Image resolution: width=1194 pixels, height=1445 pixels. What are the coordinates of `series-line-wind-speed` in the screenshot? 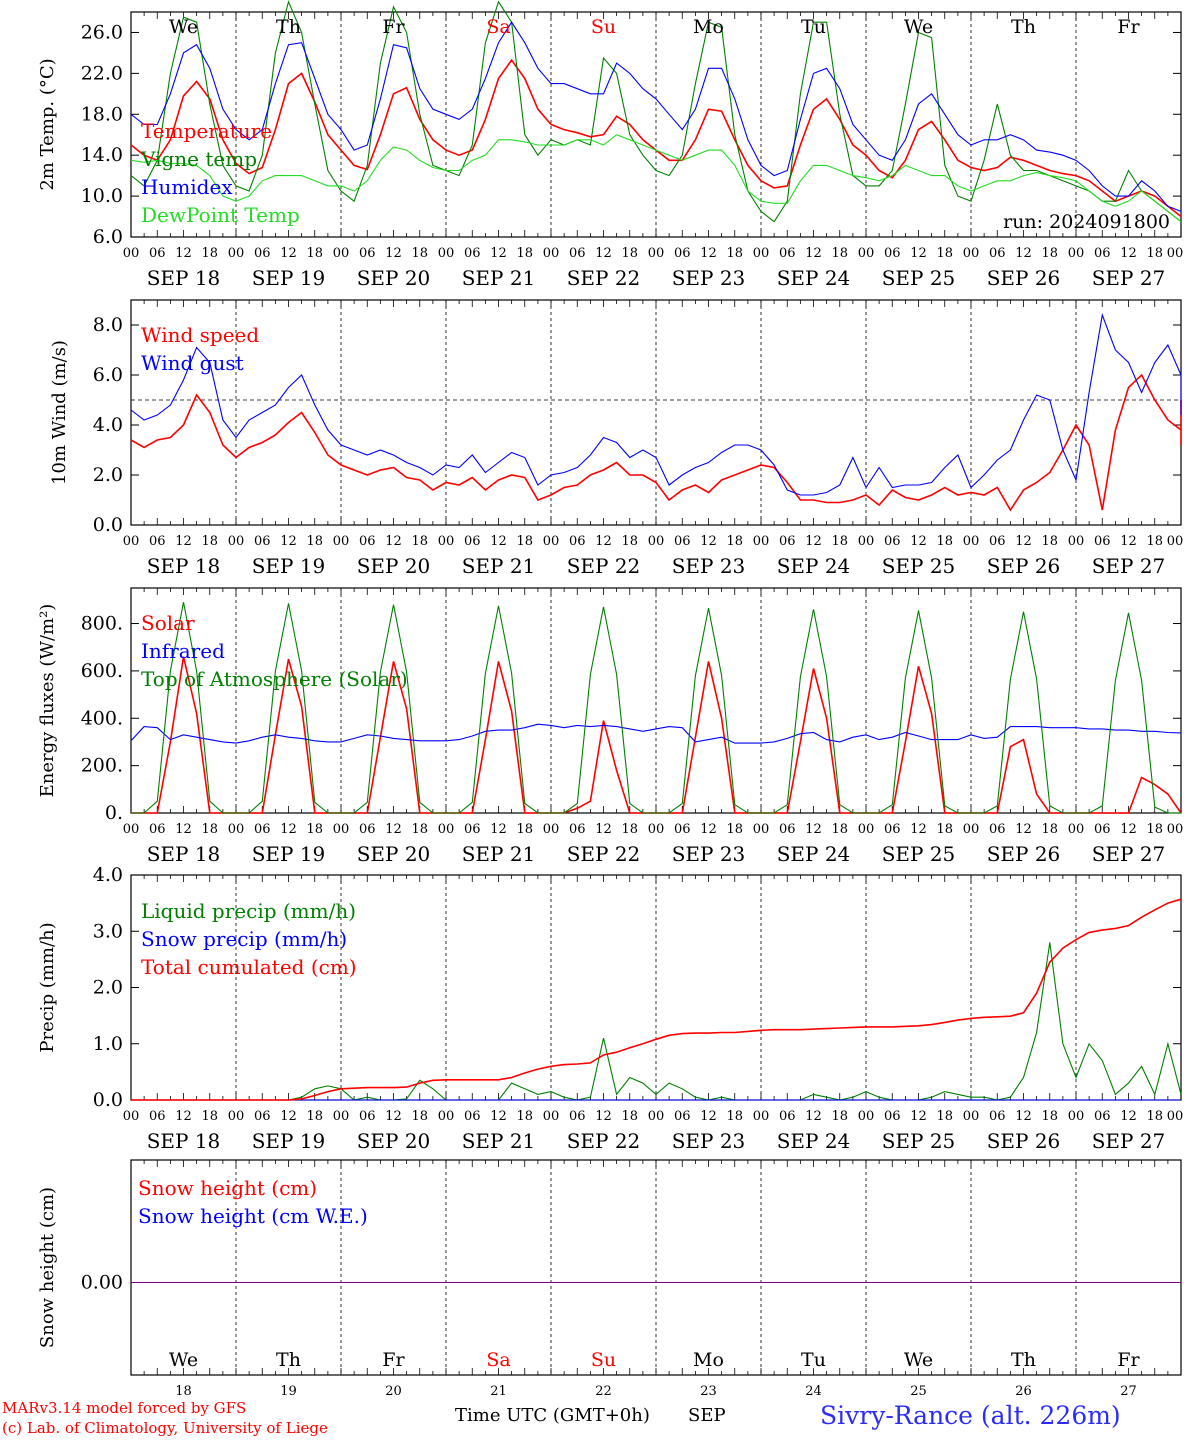 It's located at (656, 442).